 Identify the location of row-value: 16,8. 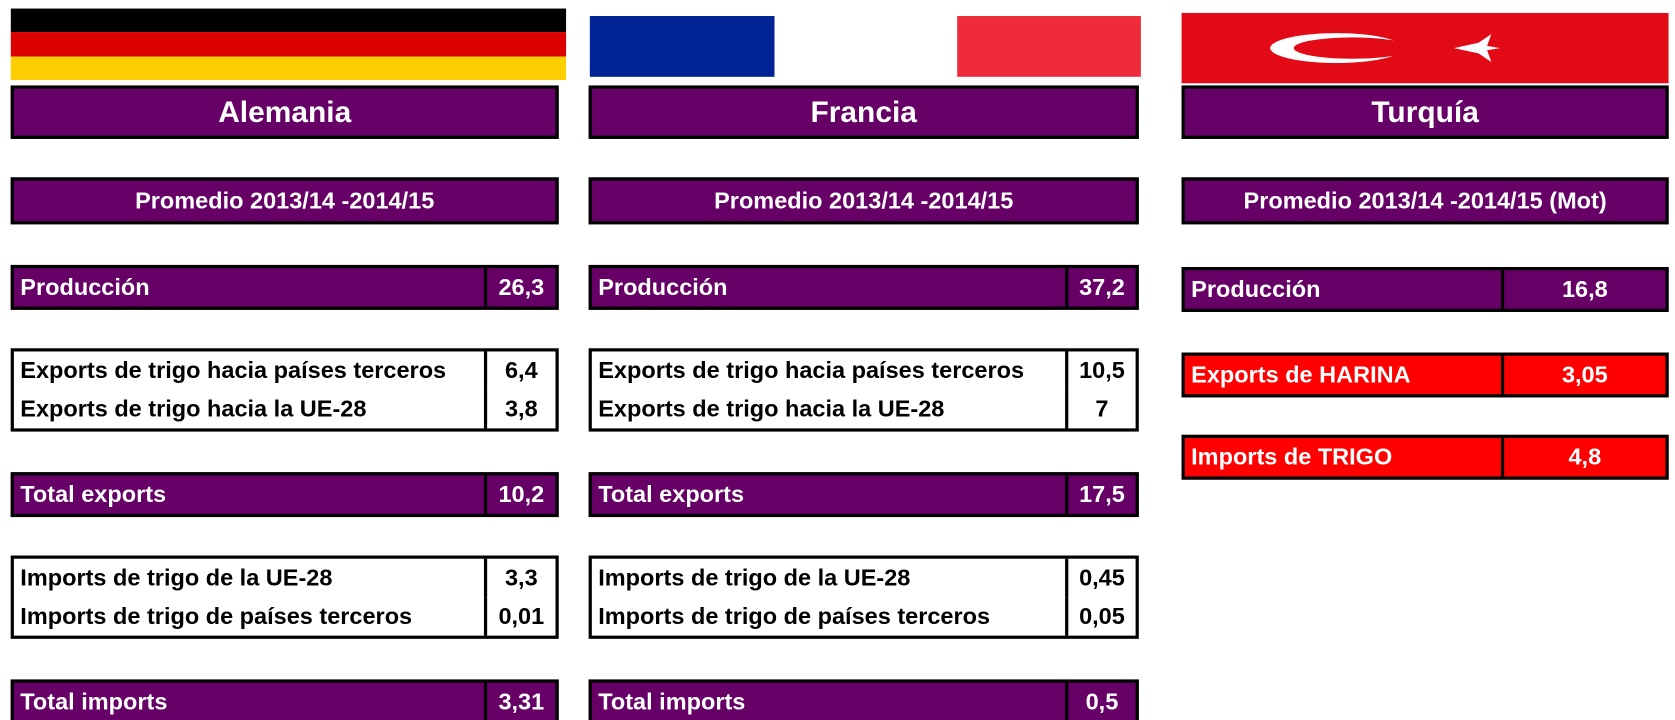
(1583, 289).